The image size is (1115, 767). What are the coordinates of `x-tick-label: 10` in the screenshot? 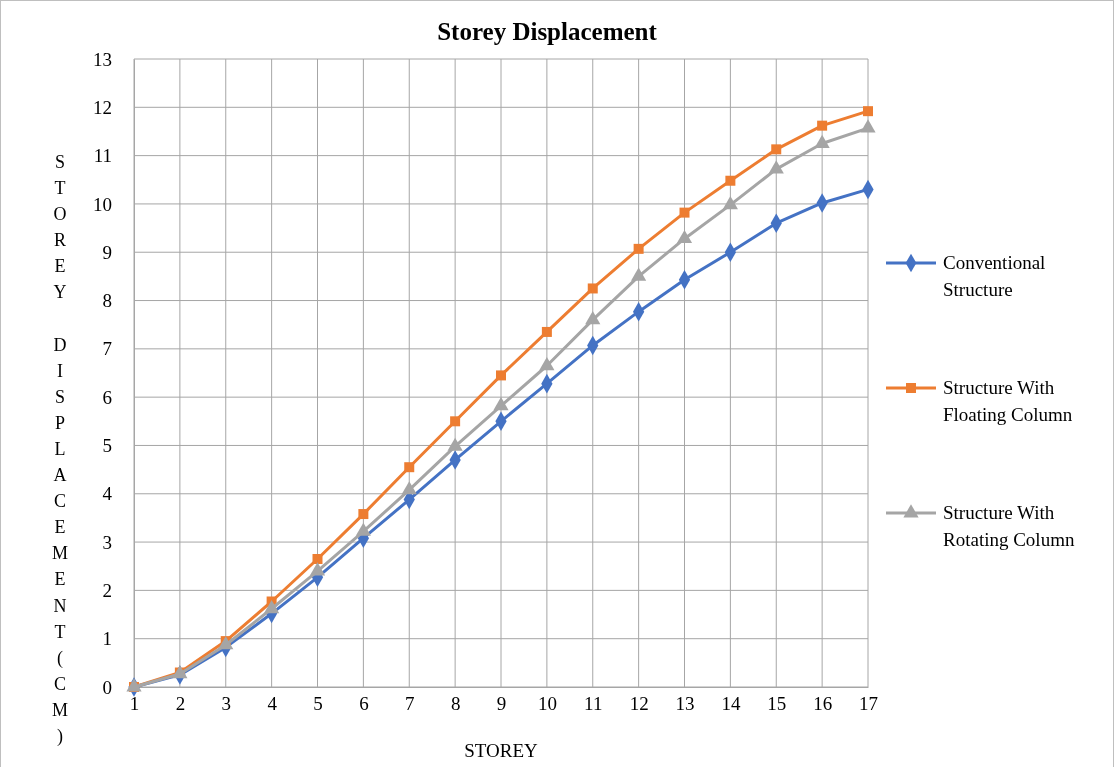 It's located at (547, 704).